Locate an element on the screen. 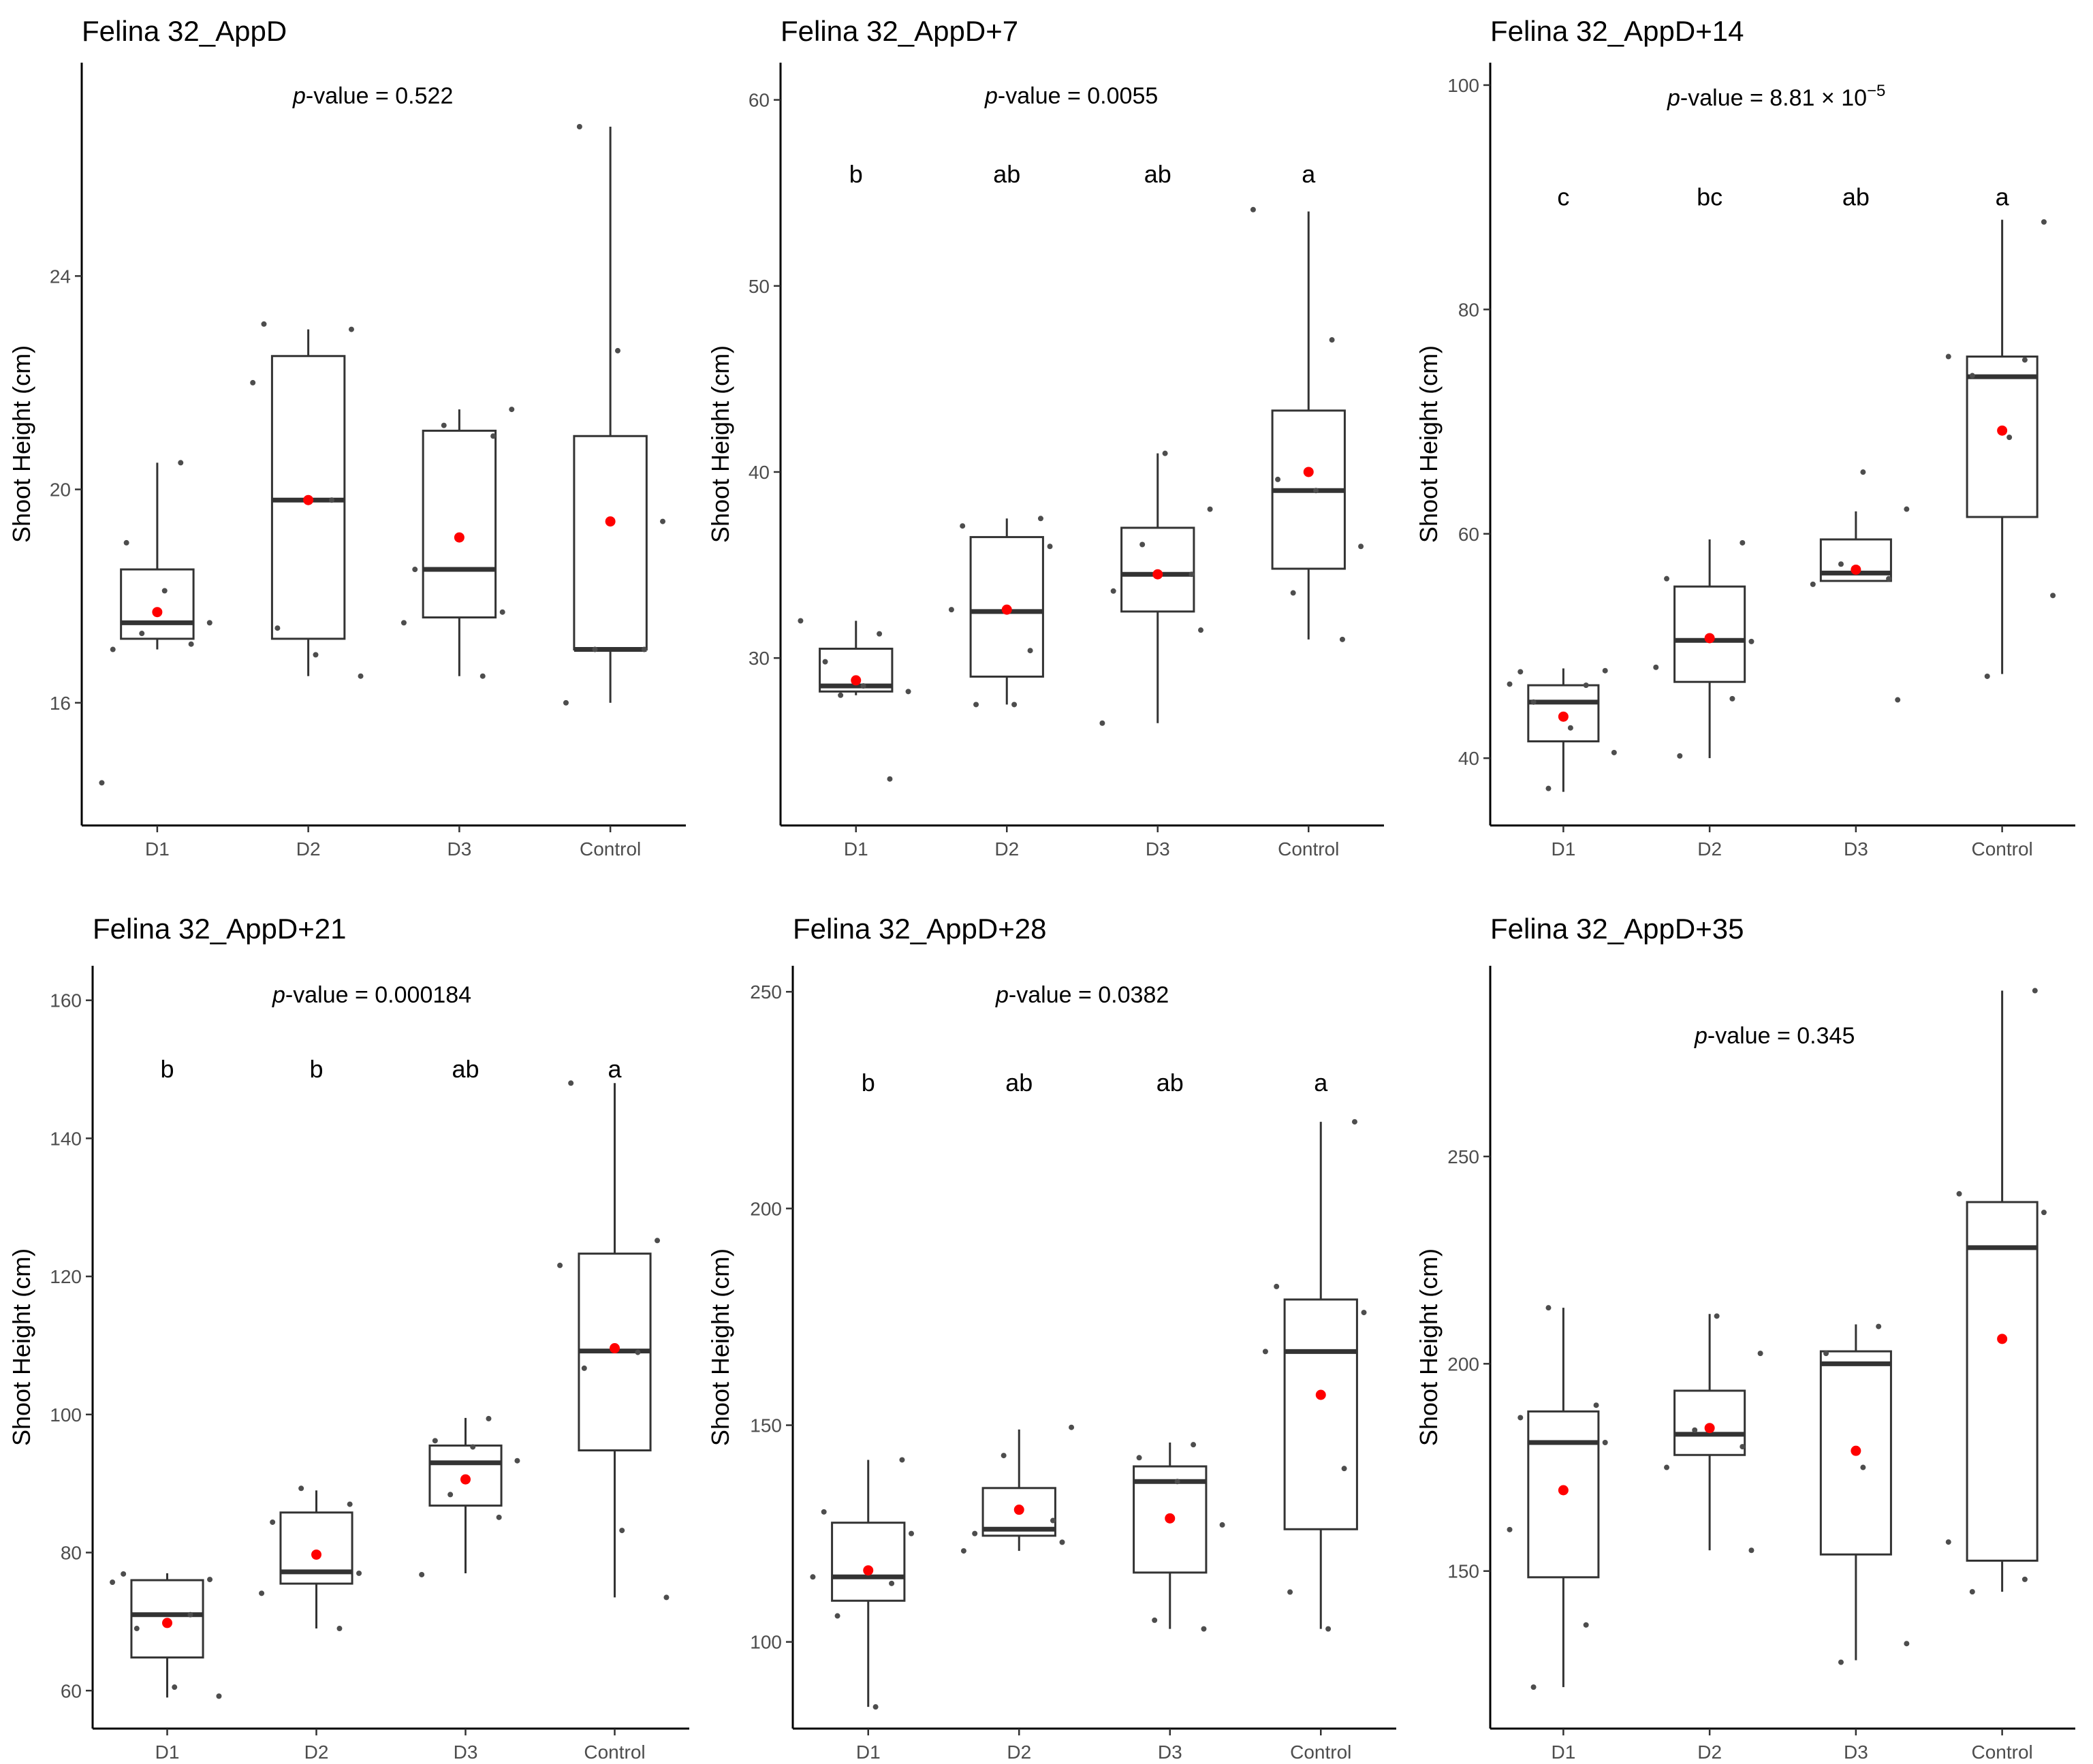  p-value-label: p-value = 0.0382 is located at coordinates (1082, 995).